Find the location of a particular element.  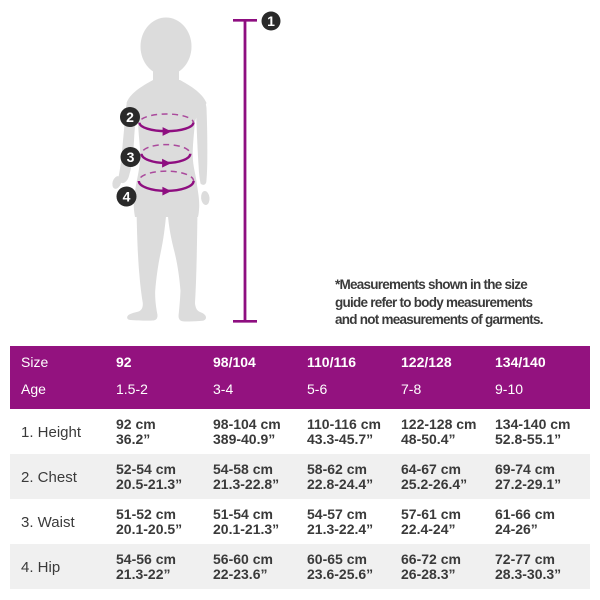

svg-text: 1 is located at coordinates (271, 21).